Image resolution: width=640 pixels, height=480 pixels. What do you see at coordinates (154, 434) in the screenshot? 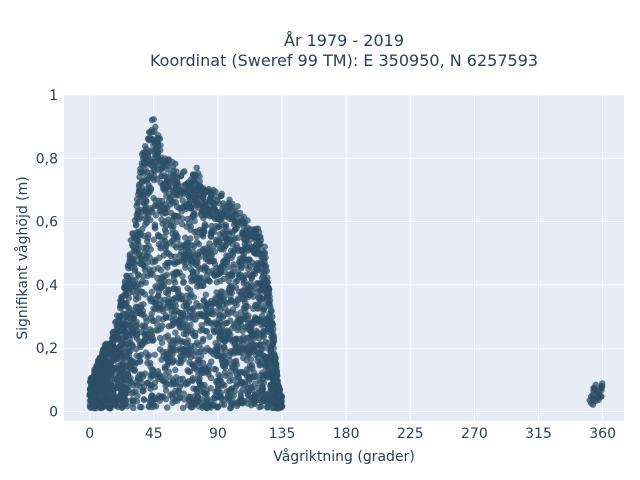
I see `x-tick-label: 45` at bounding box center [154, 434].